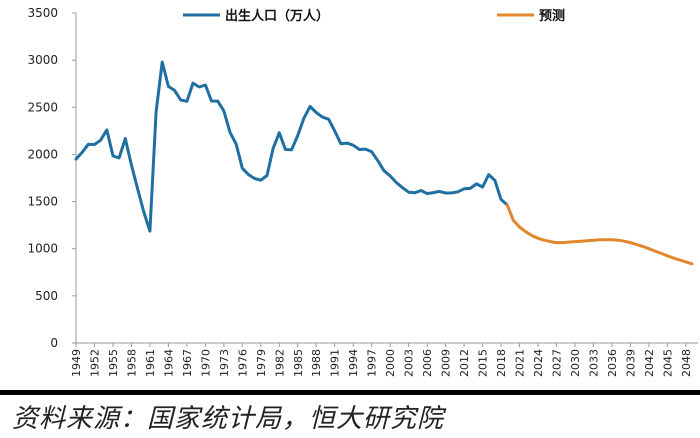 This screenshot has width=700, height=438. Describe the element at coordinates (168, 363) in the screenshot. I see `x-tick-label: 1964` at that location.